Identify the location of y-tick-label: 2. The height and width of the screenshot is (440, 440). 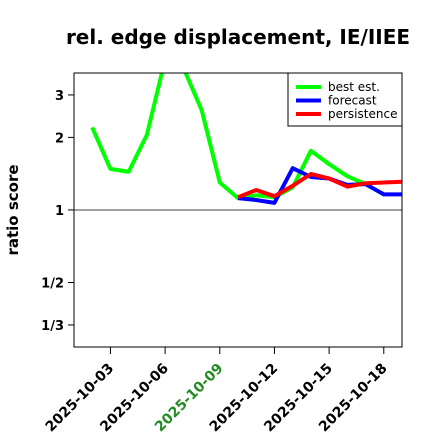
(59, 138).